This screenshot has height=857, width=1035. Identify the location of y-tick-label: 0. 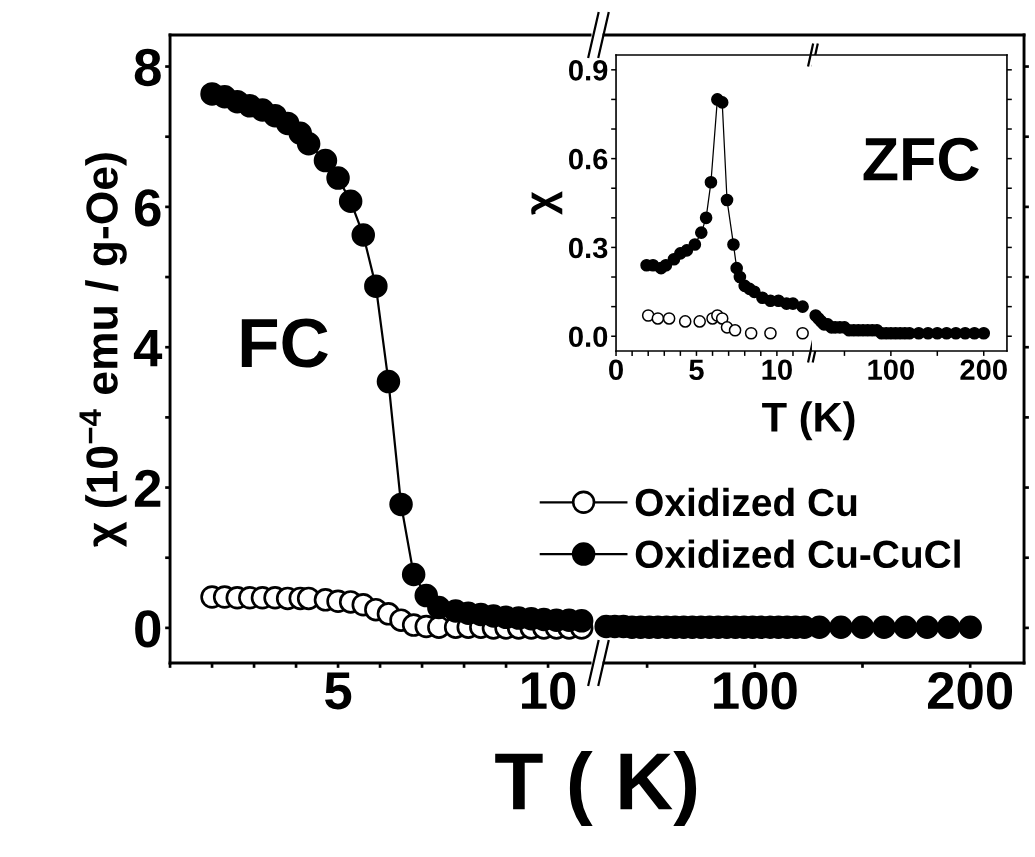
(148, 629).